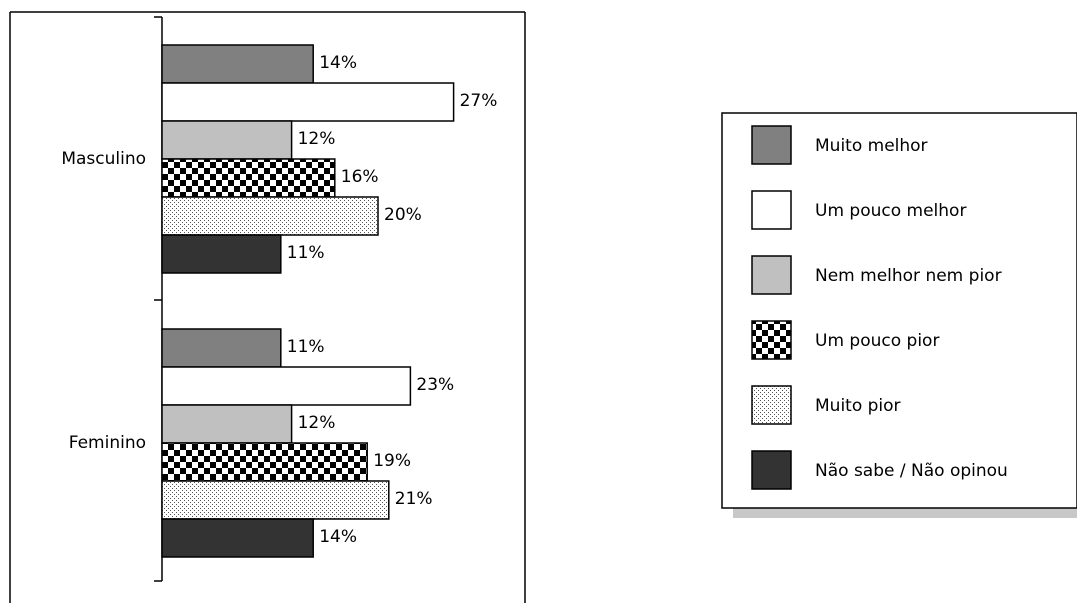 This screenshot has height=603, width=1077. Describe the element at coordinates (435, 385) in the screenshot. I see `data-label: 23%` at that location.